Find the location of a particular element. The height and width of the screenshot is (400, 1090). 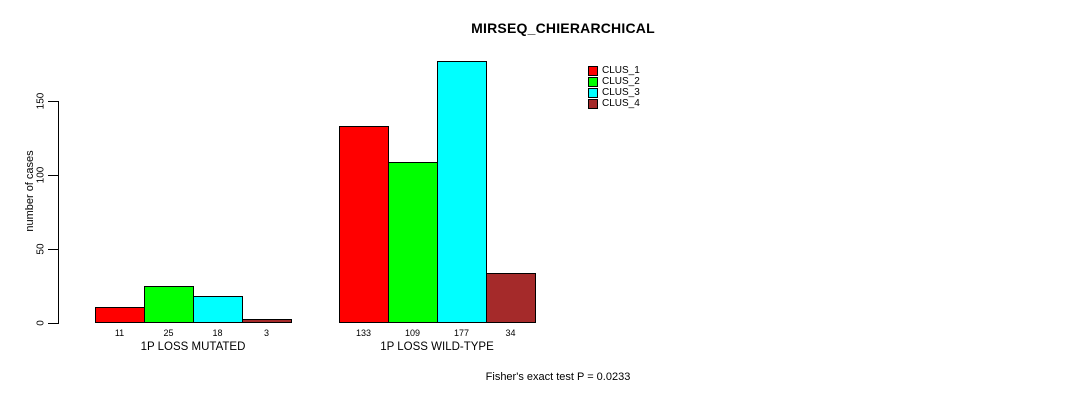

legend-row: CLUS_4 is located at coordinates (614, 103).